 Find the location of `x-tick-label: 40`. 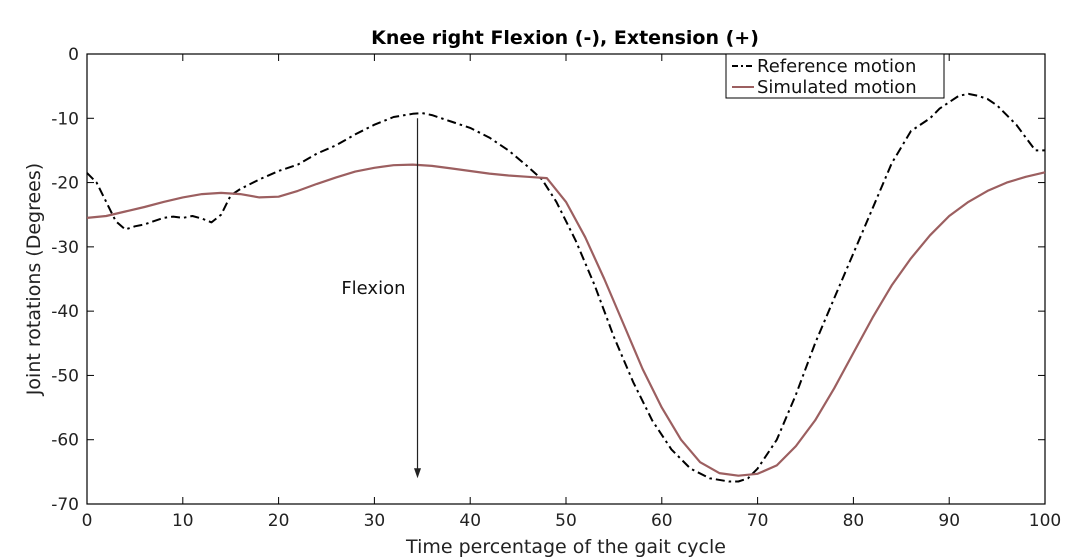

x-tick-label: 40 is located at coordinates (470, 521).